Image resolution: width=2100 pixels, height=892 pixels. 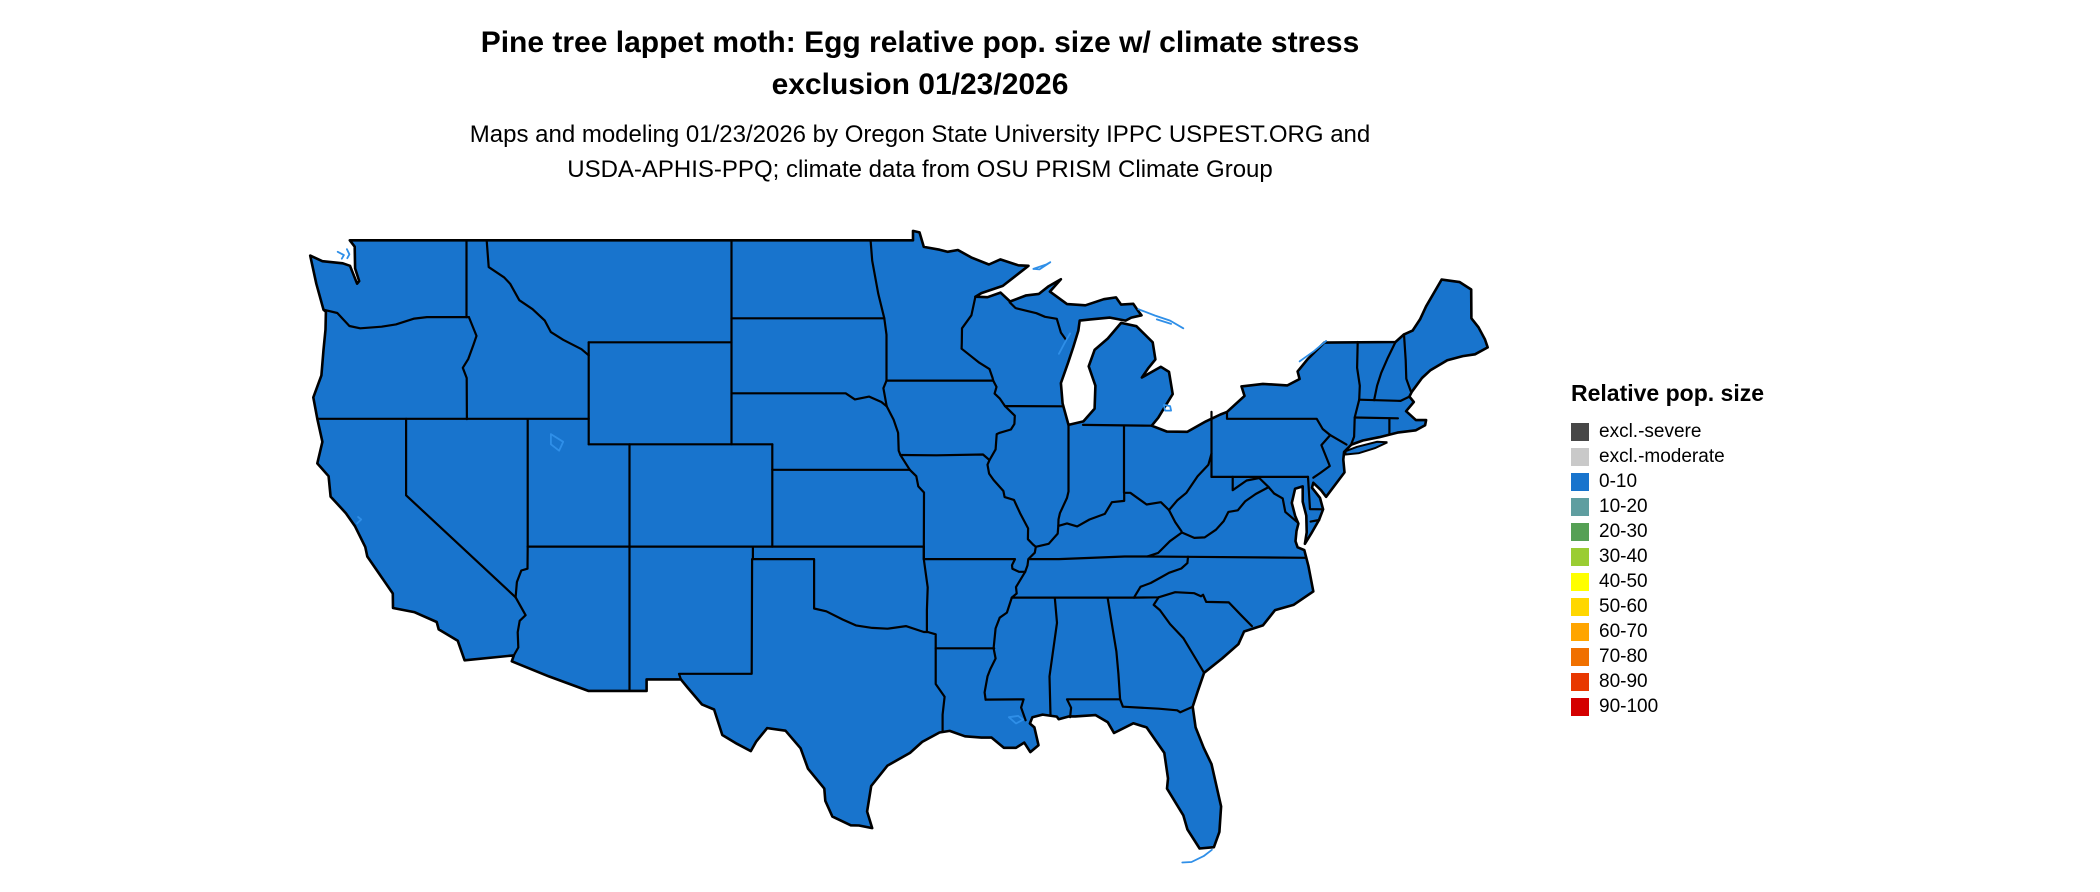 I want to click on legend-item-label: 70-80, so click(x=1623, y=656).